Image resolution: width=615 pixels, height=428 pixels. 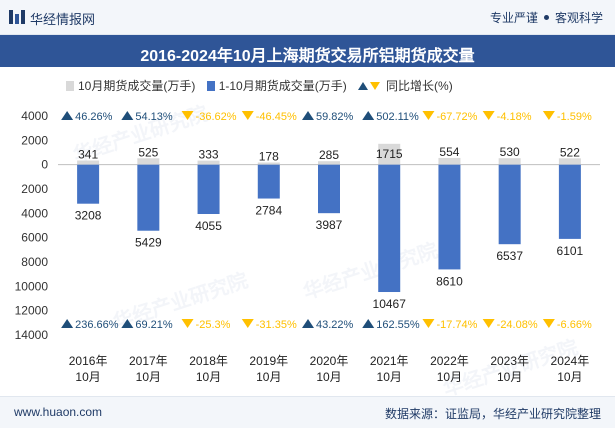 What do you see at coordinates (375, 86) in the screenshot?
I see `triangle-down-icon` at bounding box center [375, 86].